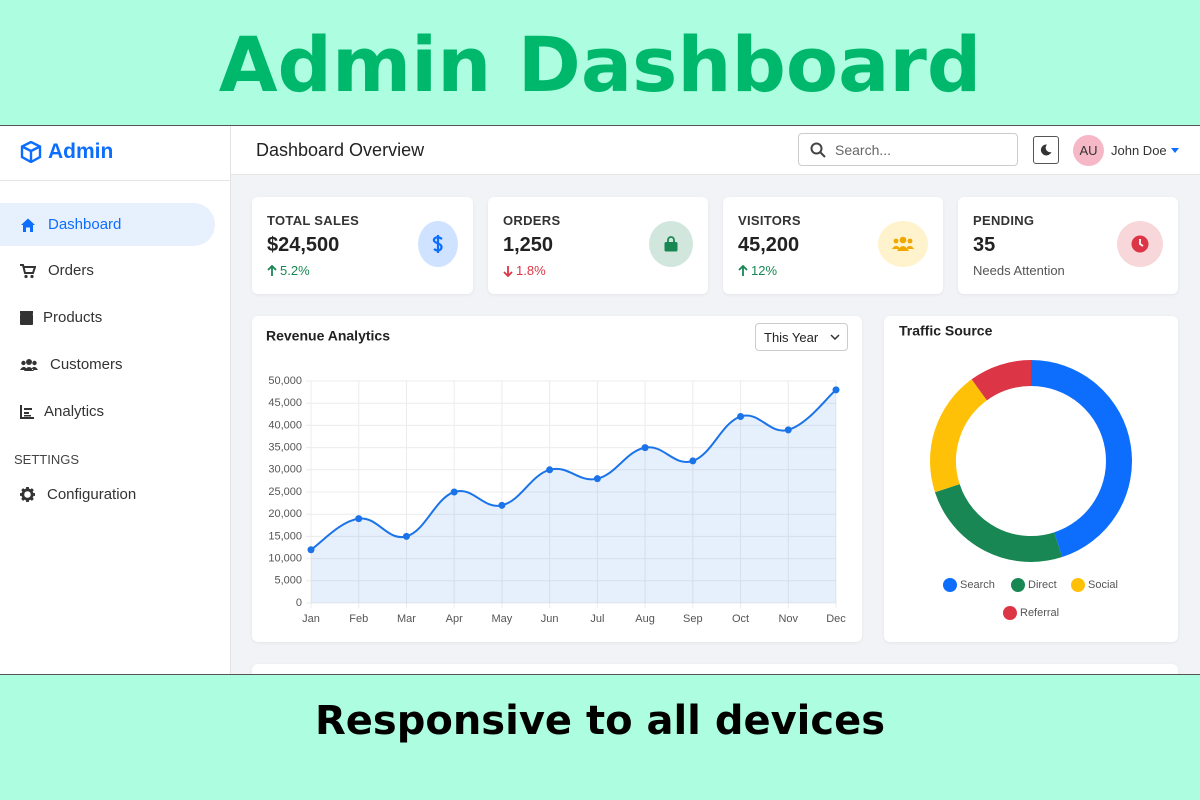  I want to click on y-tick-label: 30,000, so click(285, 470).